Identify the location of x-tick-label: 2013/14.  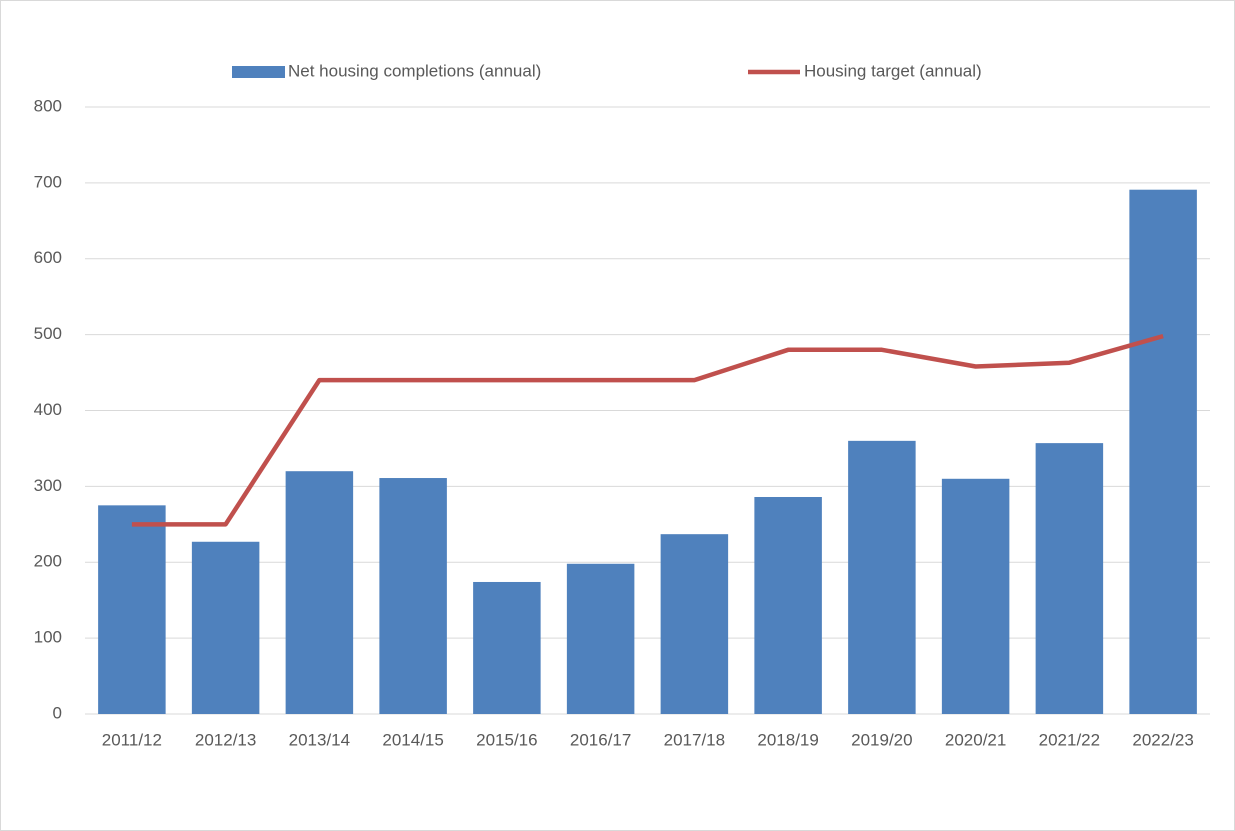
(319, 739).